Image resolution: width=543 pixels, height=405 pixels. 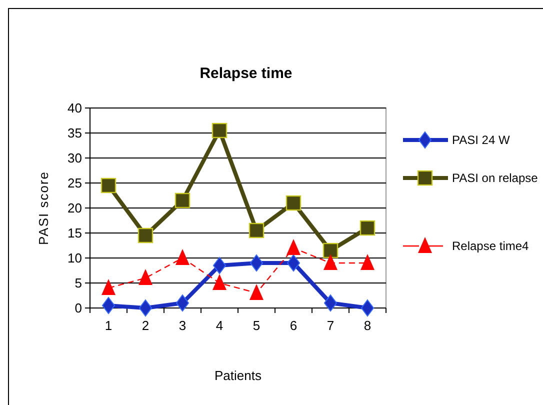 What do you see at coordinates (75, 208) in the screenshot?
I see `y-tick-label: 20` at bounding box center [75, 208].